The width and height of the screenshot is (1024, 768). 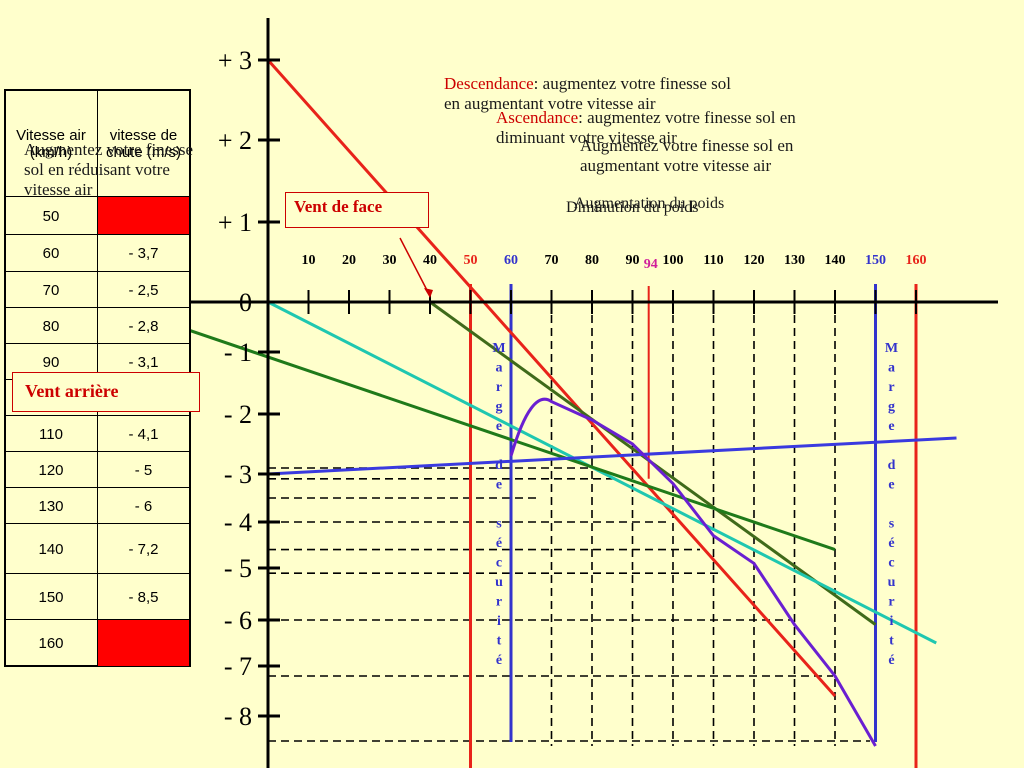 I want to click on x-tick-label: 140, so click(x=835, y=260).